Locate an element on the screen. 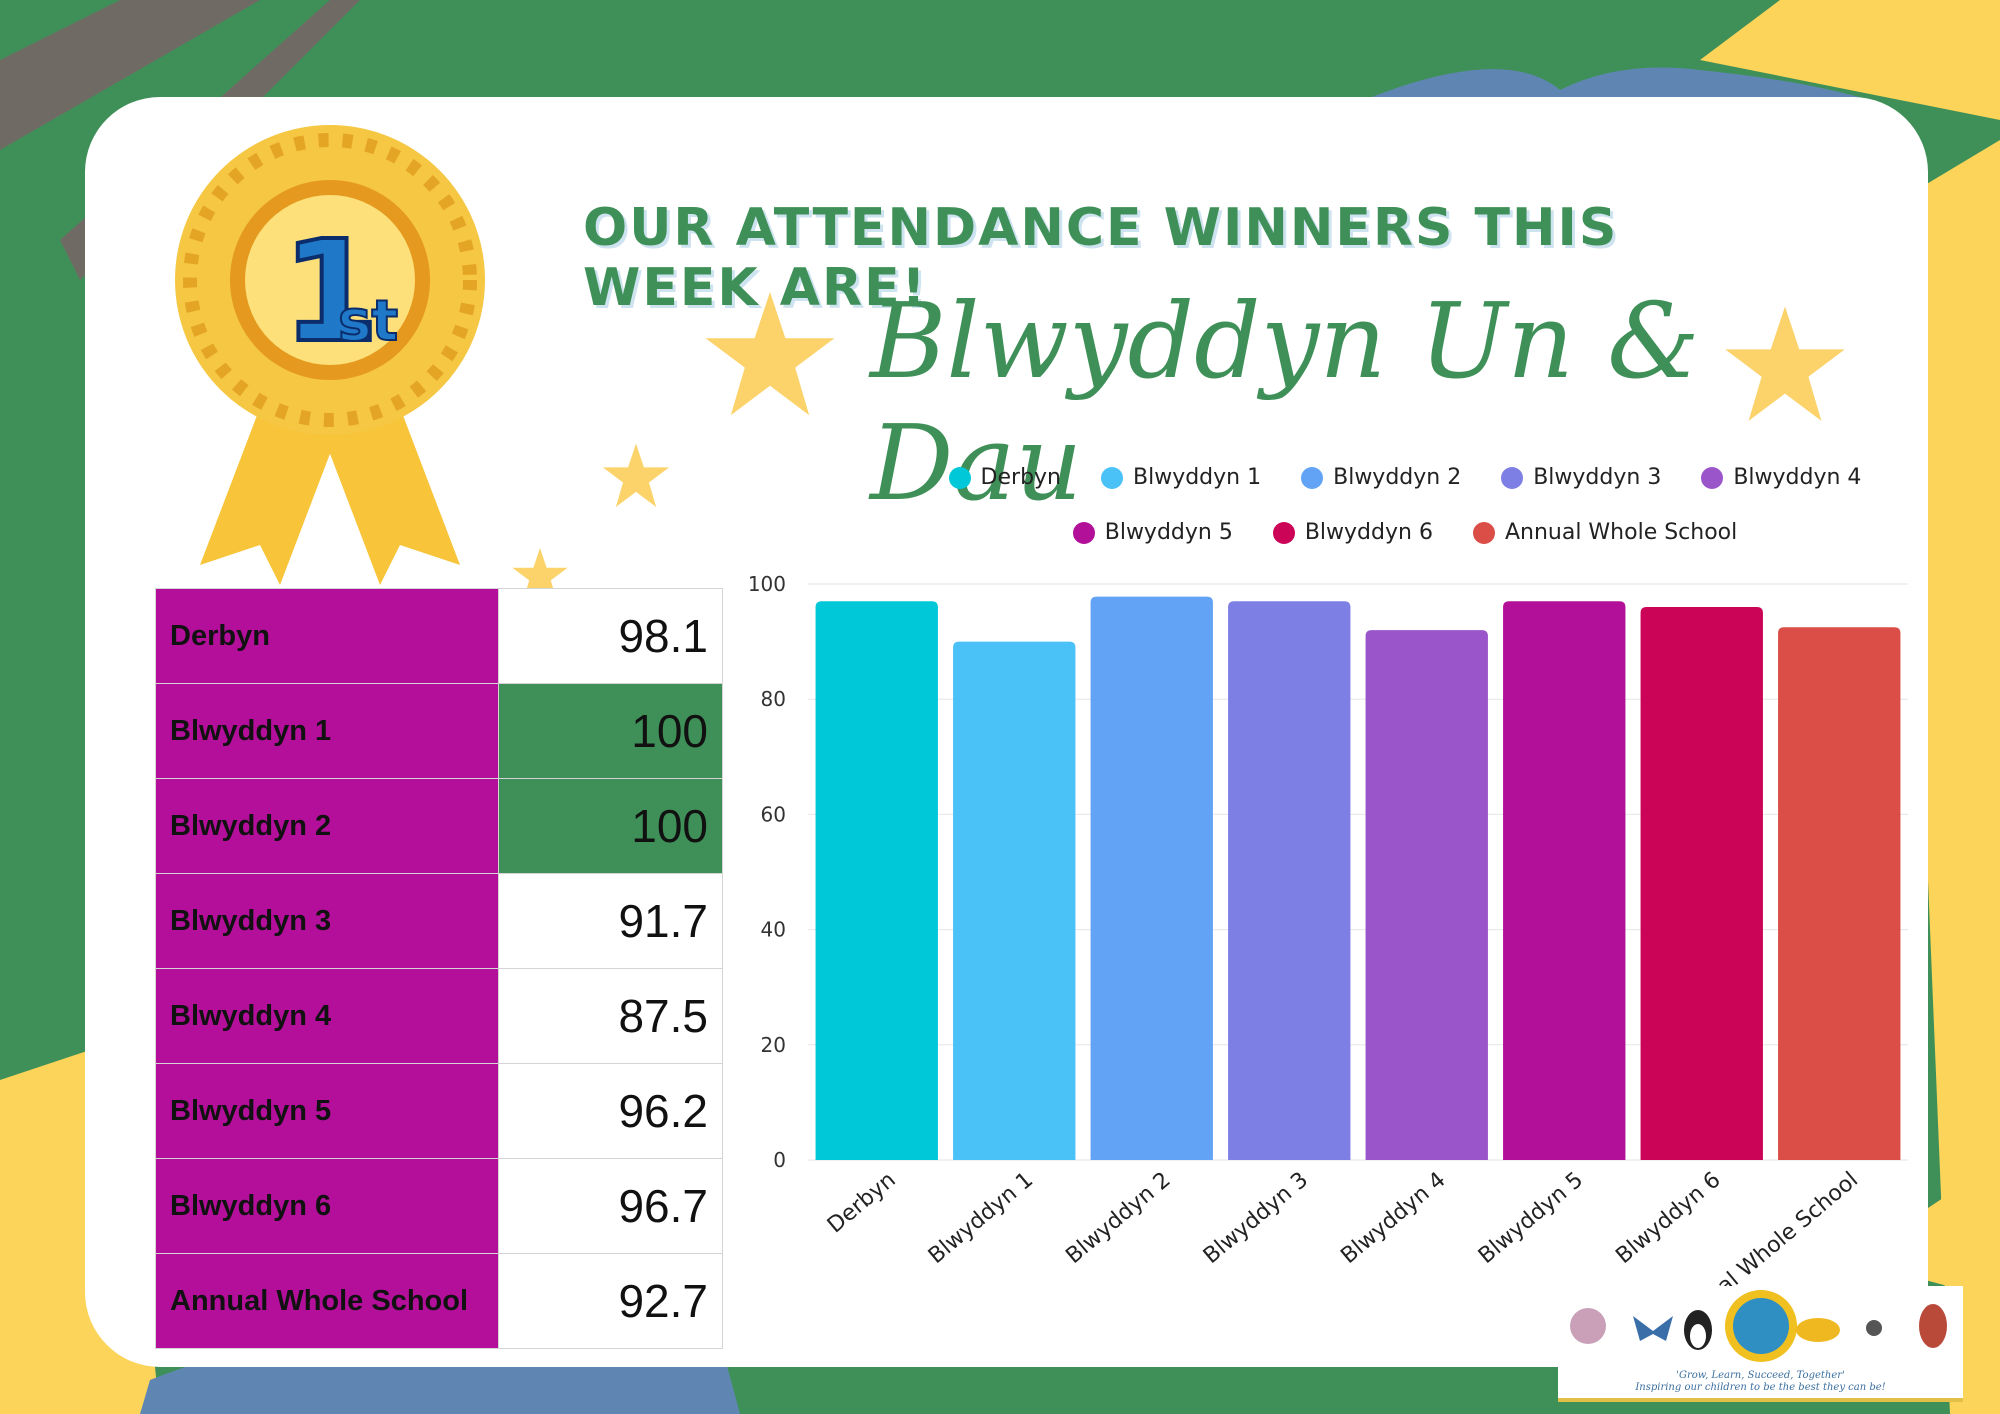 The width and height of the screenshot is (2000, 1414). legend-item: Blwyddyn 4 is located at coordinates (1781, 477).